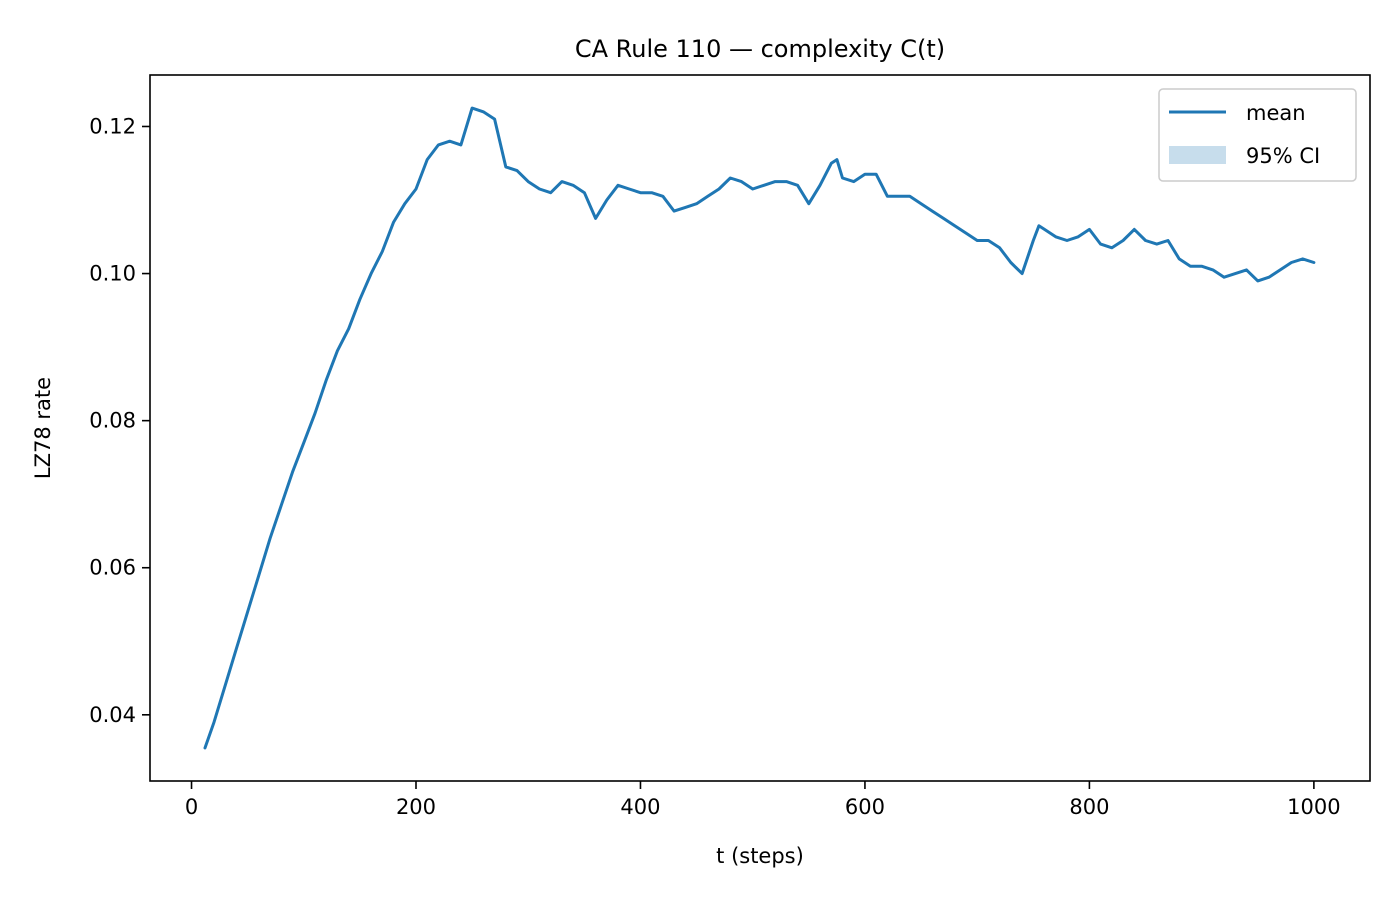 The image size is (1400, 904). I want to click on y-tick-label: 0.12, so click(112, 126).